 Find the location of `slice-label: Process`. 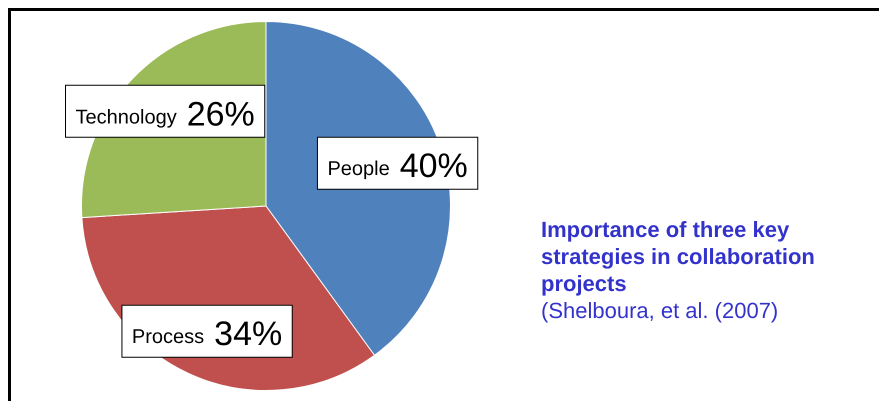

slice-label: Process is located at coordinates (168, 337).